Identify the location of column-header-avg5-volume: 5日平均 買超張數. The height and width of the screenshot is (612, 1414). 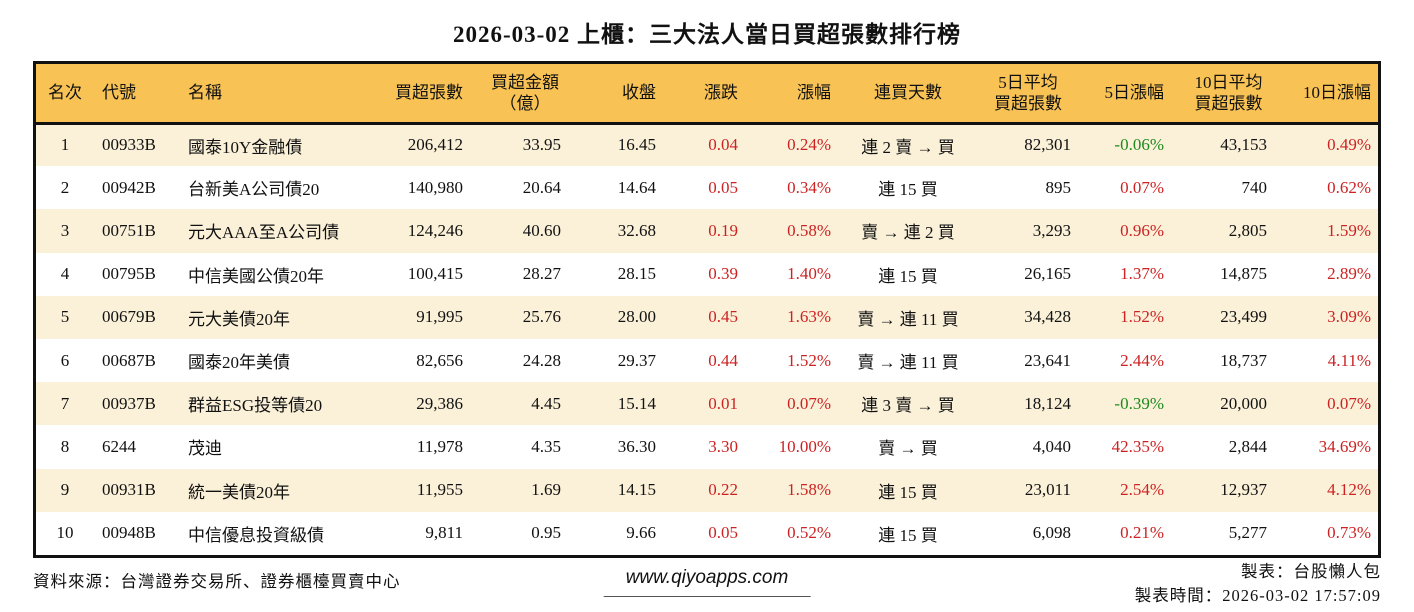
(1028, 94).